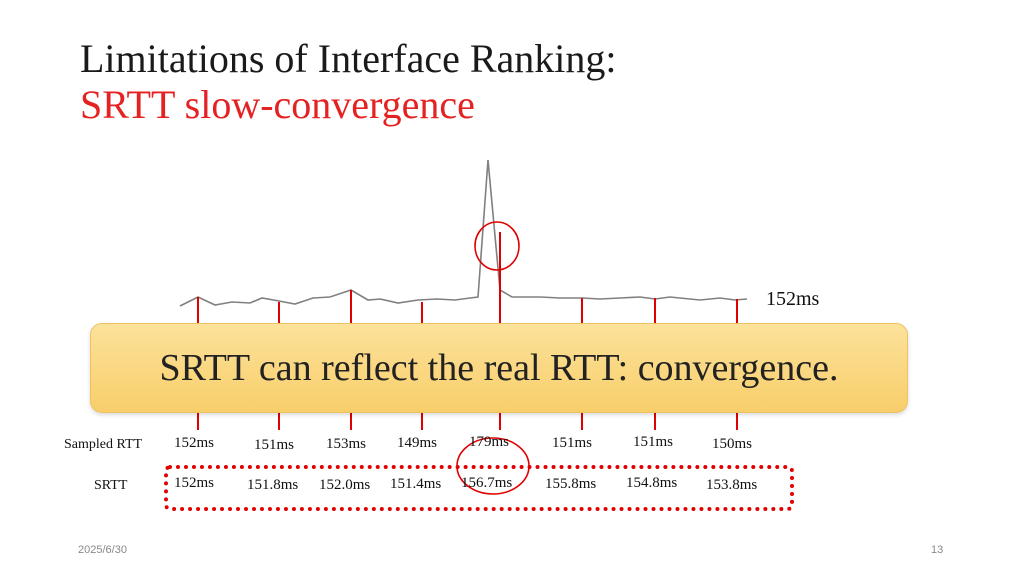 Image resolution: width=1024 pixels, height=576 pixels. I want to click on sampled-value: 153ms, so click(346, 444).